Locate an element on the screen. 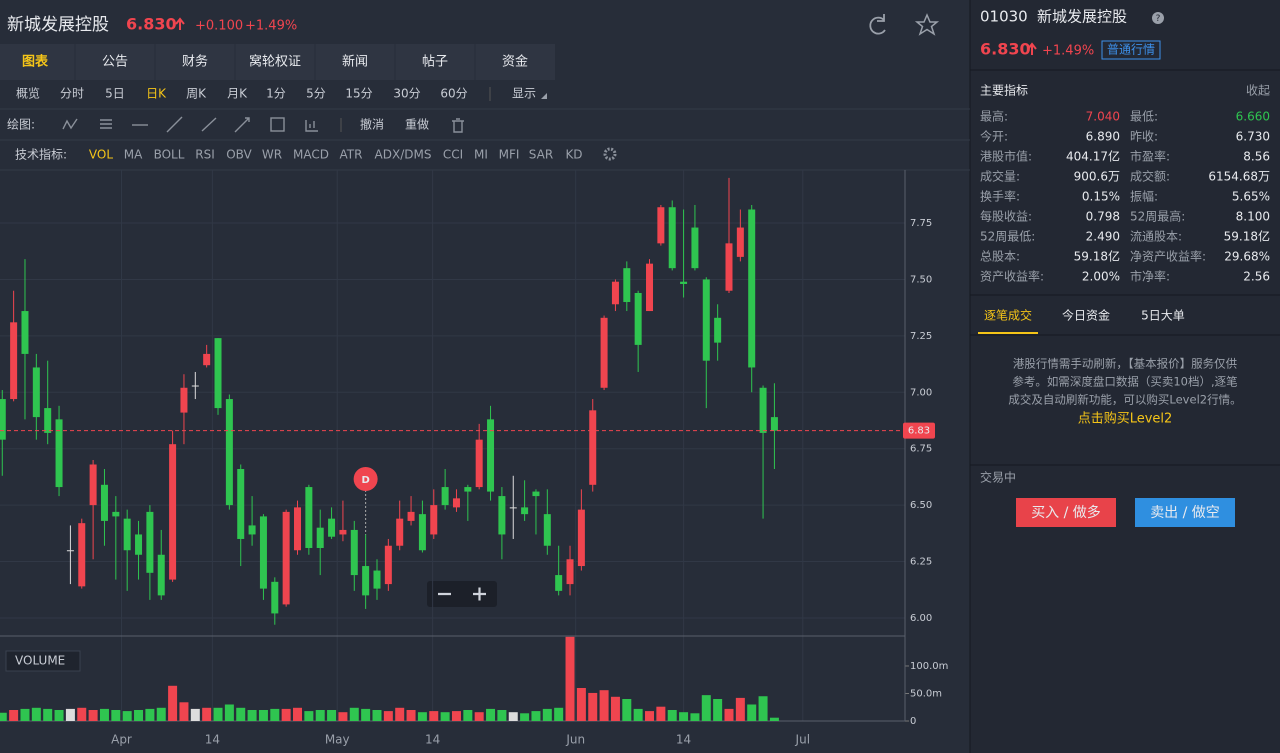 This screenshot has height=753, width=1280. period: 概览 is located at coordinates (28, 93).